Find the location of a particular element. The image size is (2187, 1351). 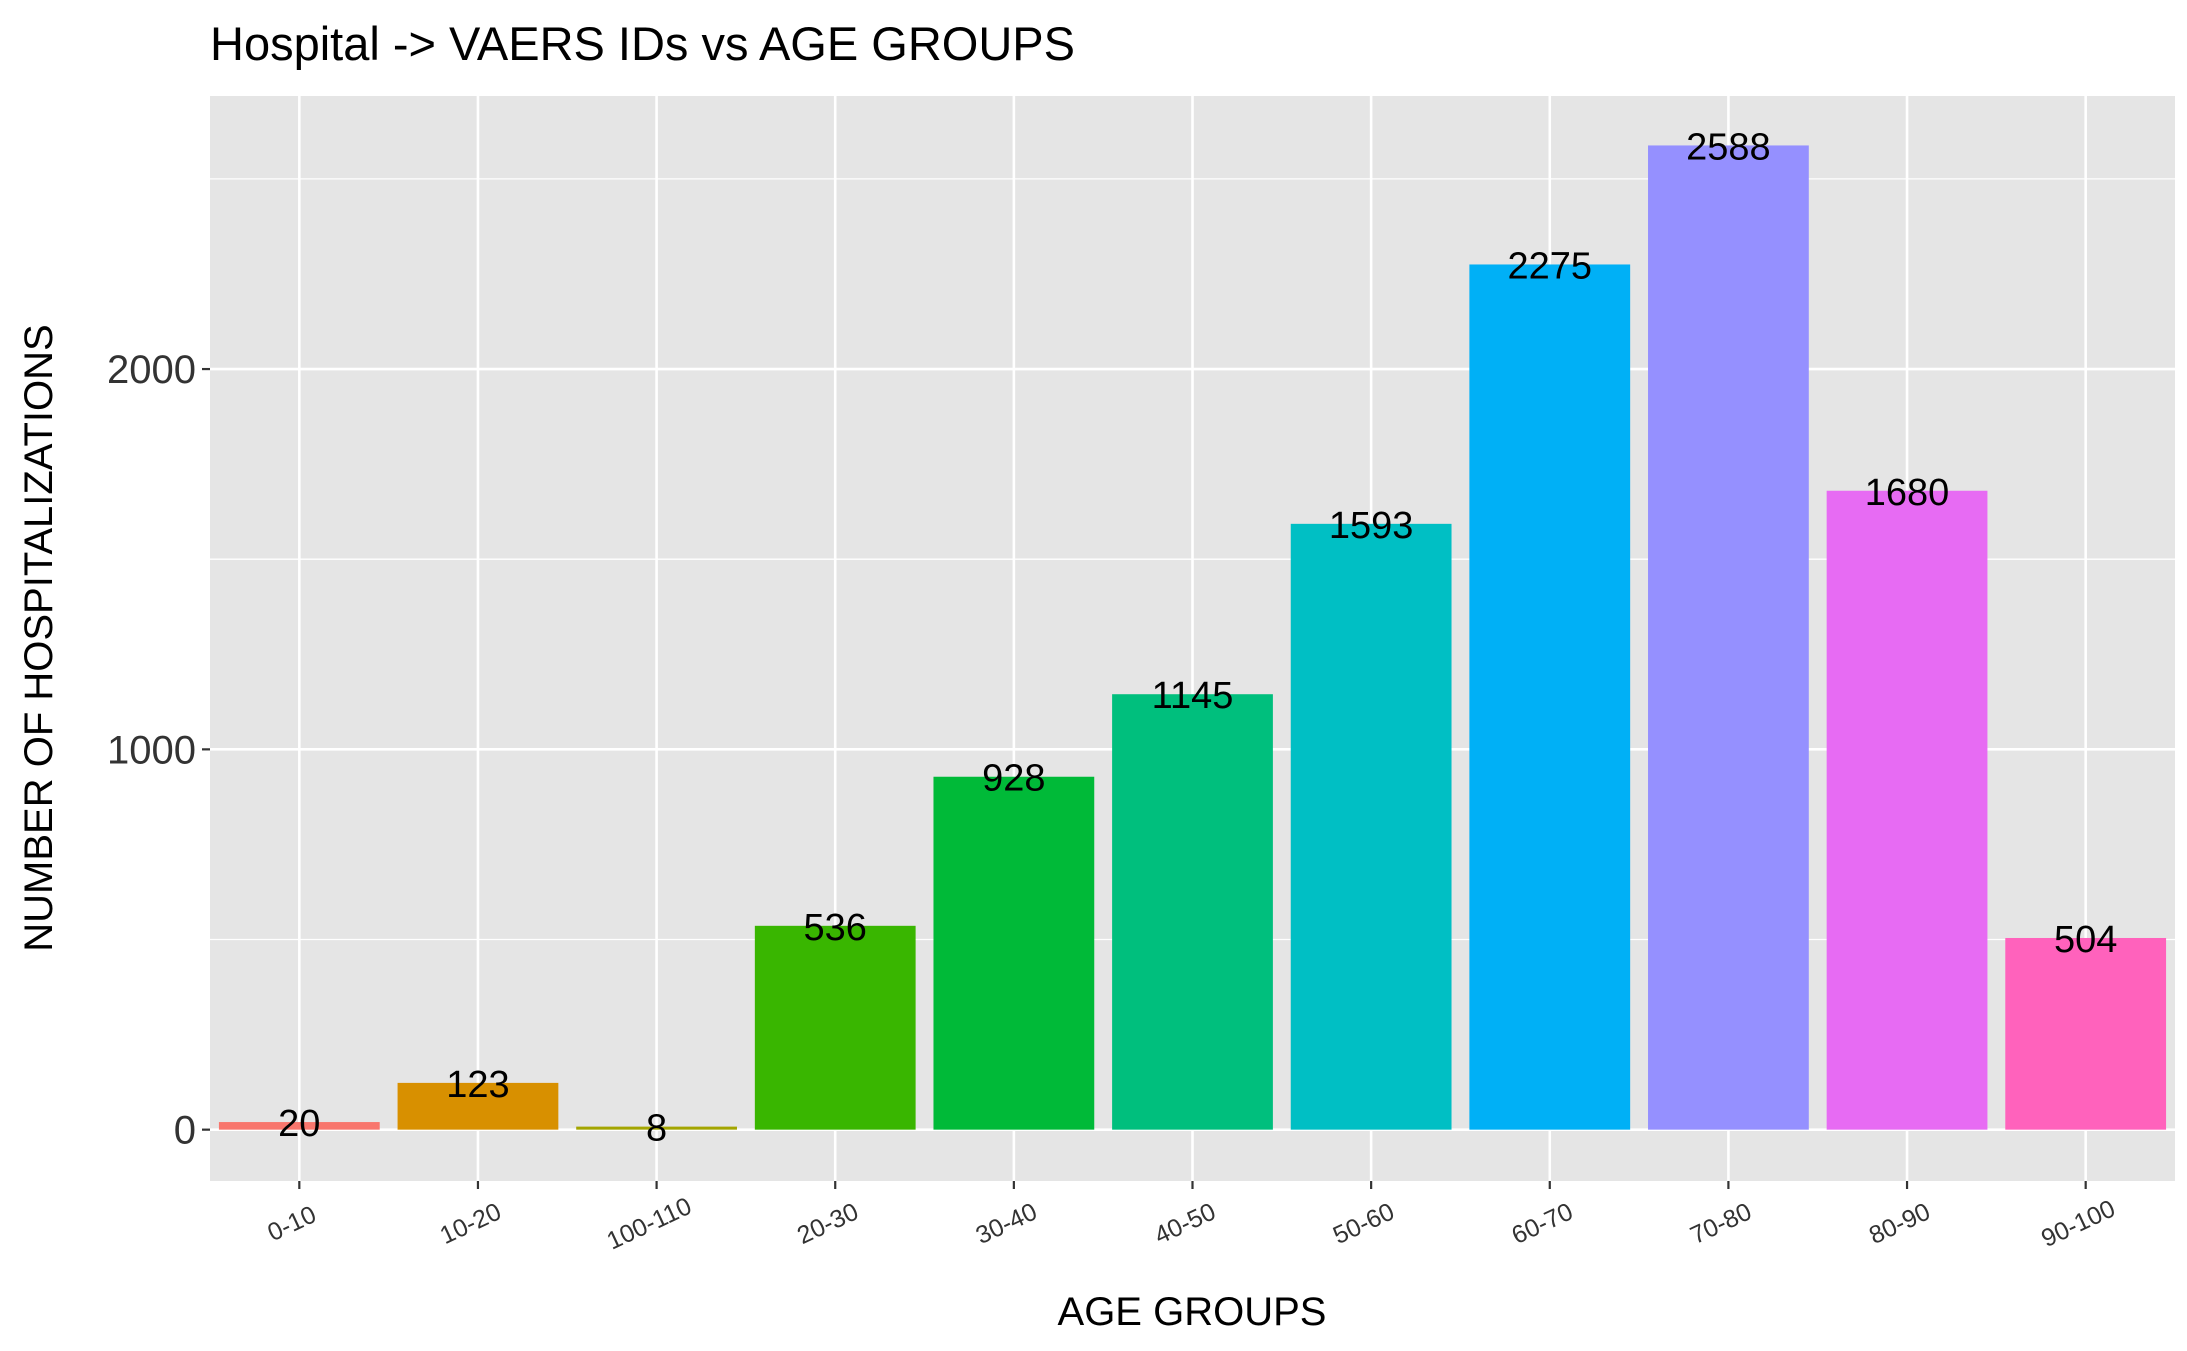

y-axis-title: NUMBER OF HOSPITALIZATIONS is located at coordinates (39, 637).